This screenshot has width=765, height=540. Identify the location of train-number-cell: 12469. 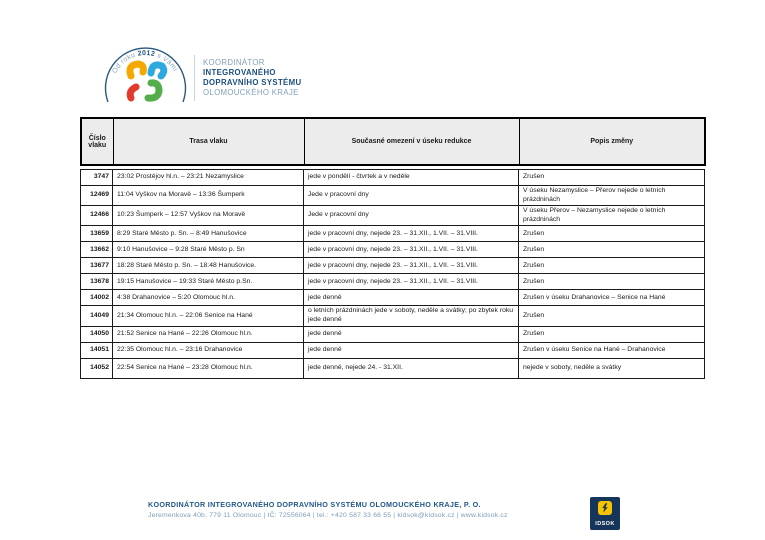
(96, 195).